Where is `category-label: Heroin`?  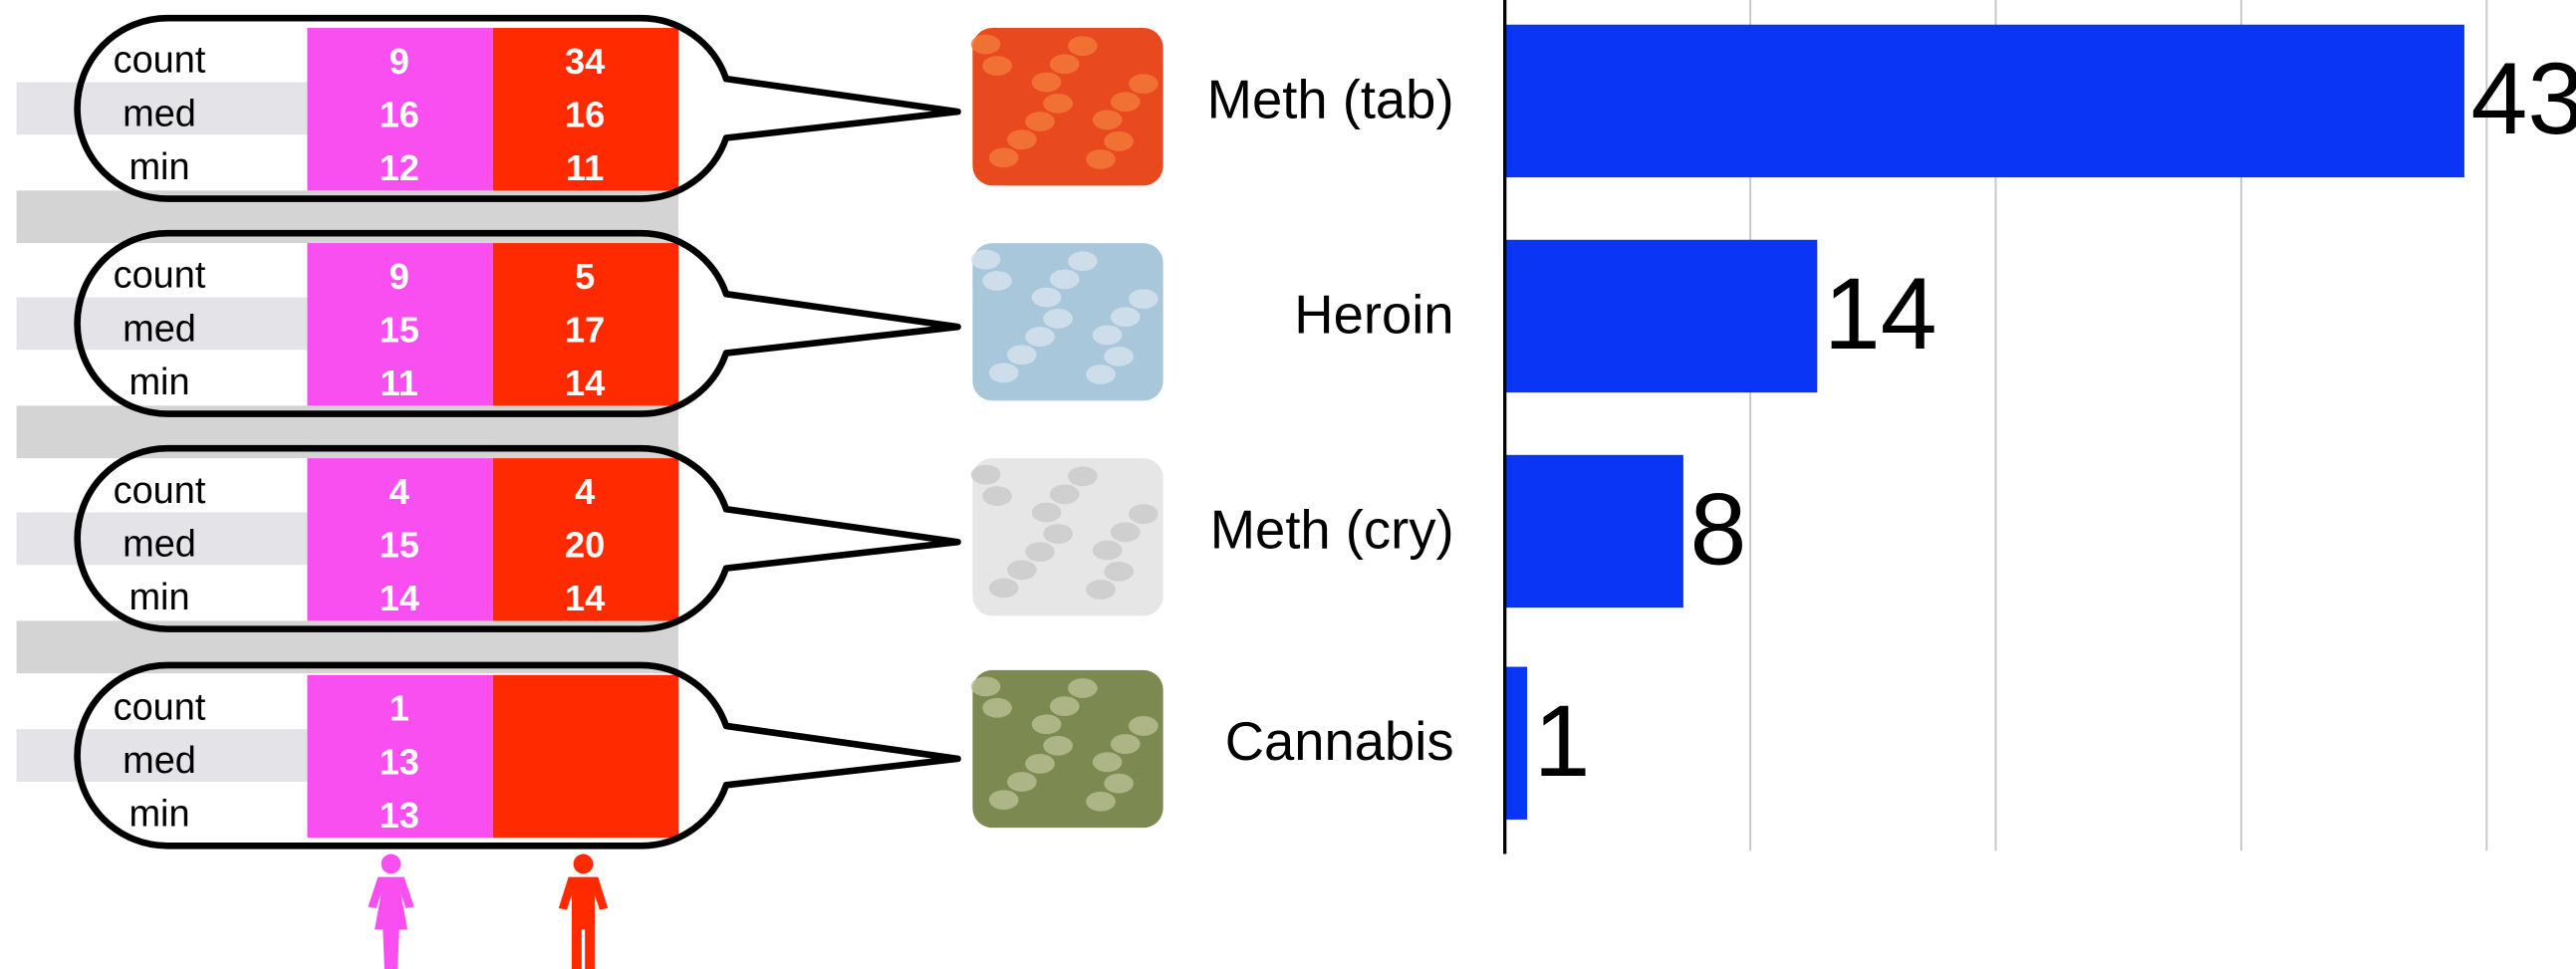
category-label: Heroin is located at coordinates (1373, 314).